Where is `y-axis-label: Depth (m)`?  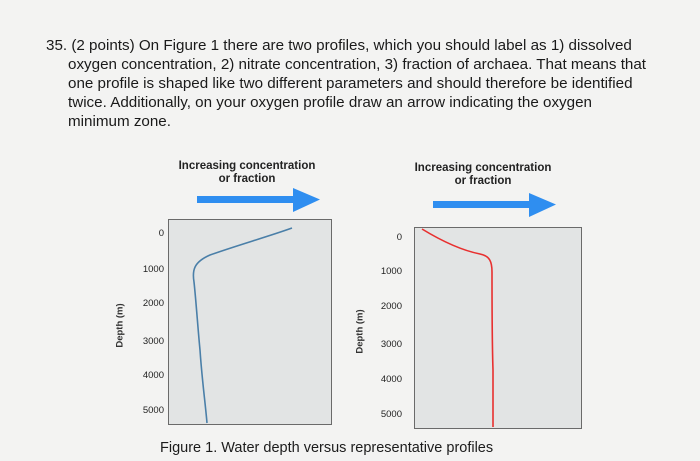
y-axis-label: Depth (m) is located at coordinates (360, 331).